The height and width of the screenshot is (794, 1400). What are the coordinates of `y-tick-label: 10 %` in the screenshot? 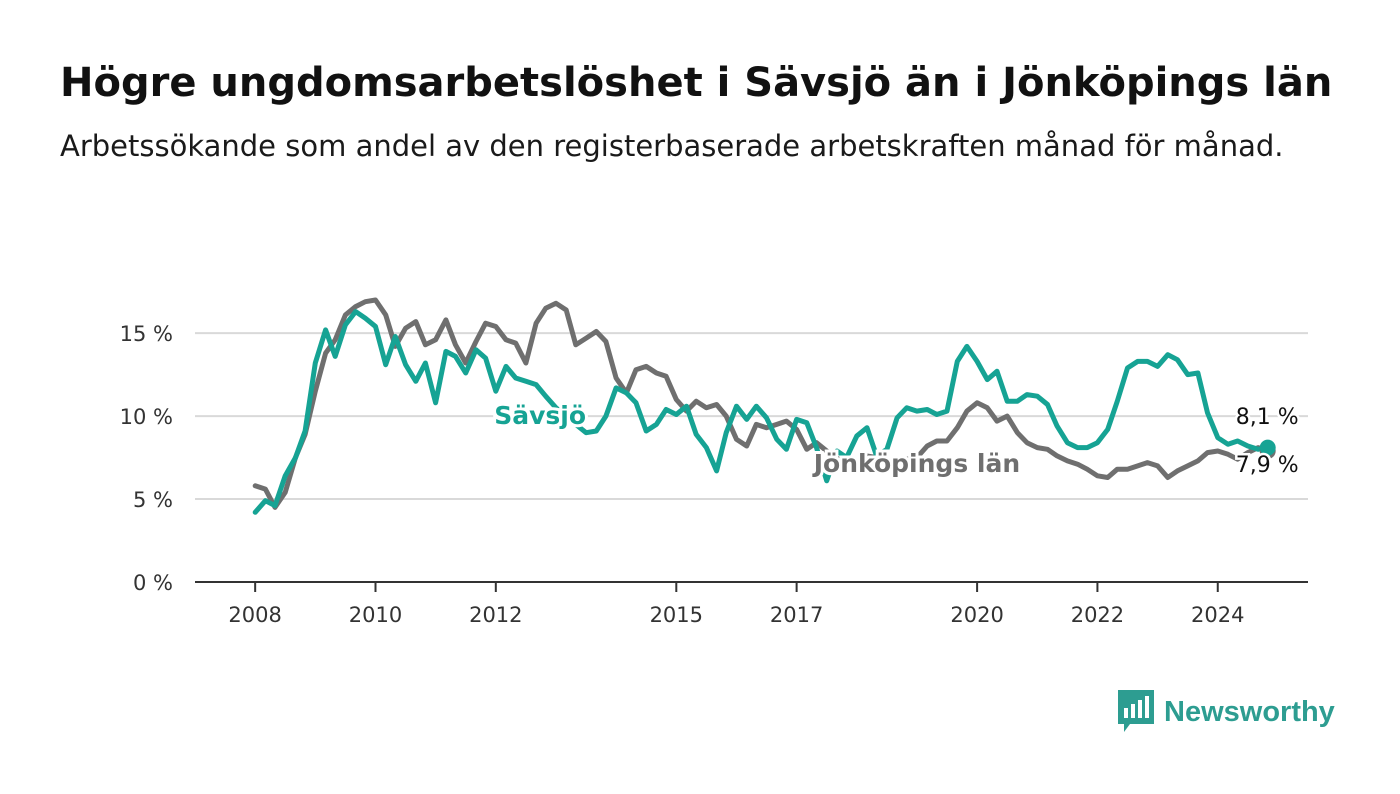 It's located at (146, 417).